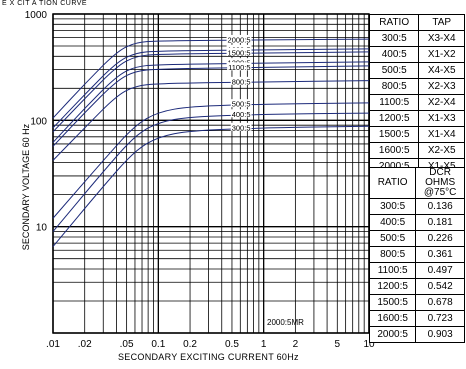 The width and height of the screenshot is (466, 369). Describe the element at coordinates (441, 86) in the screenshot. I see `table-cell: X2-X3` at that location.